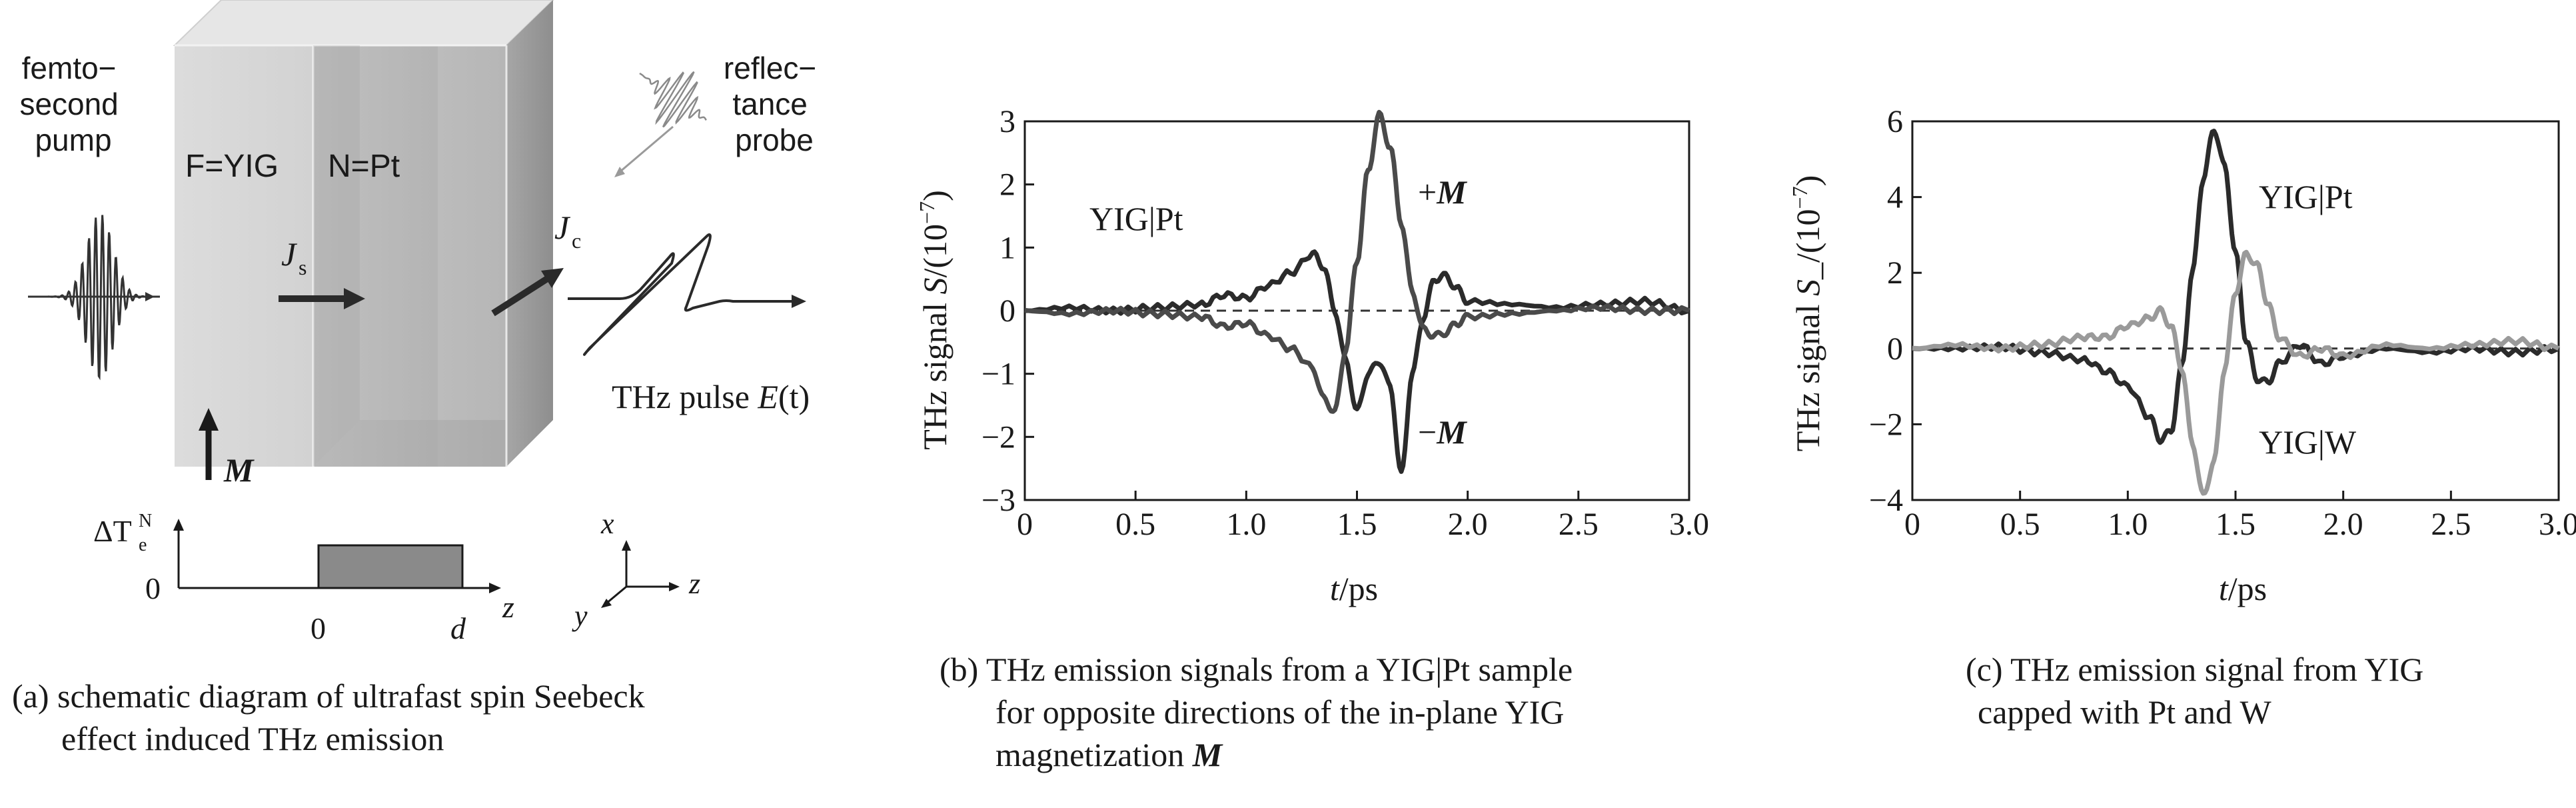  I want to click on chart-c-label-yigpt: YIG|Pt, so click(2306, 196).